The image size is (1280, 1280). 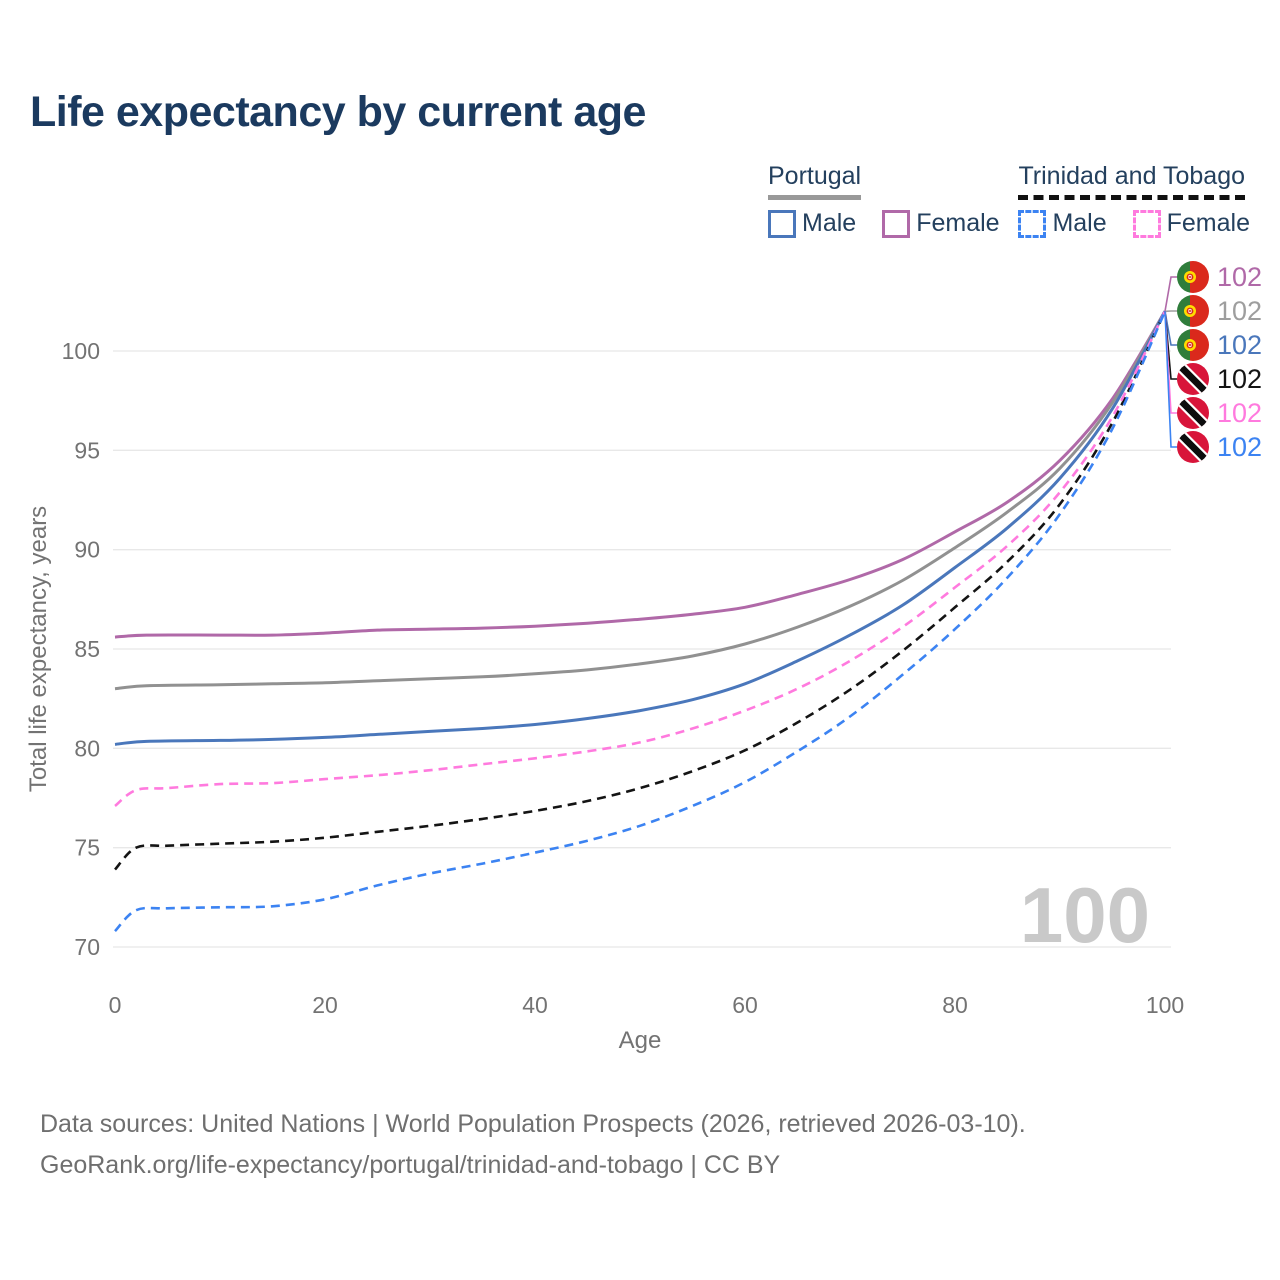 I want to click on y-tick-label: 100, so click(x=81, y=351).